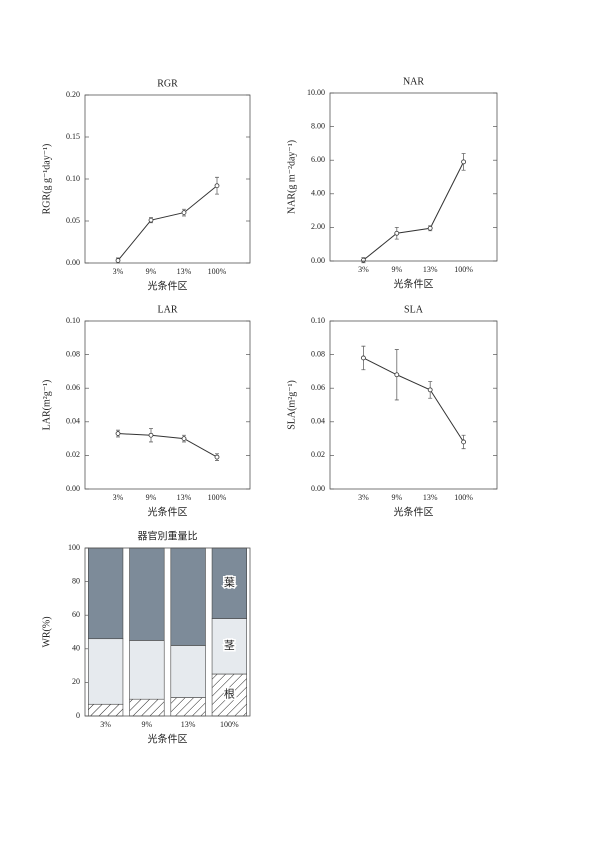 This screenshot has width=595, height=842. What do you see at coordinates (168, 309) in the screenshot?
I see `chart-title: LAR` at bounding box center [168, 309].